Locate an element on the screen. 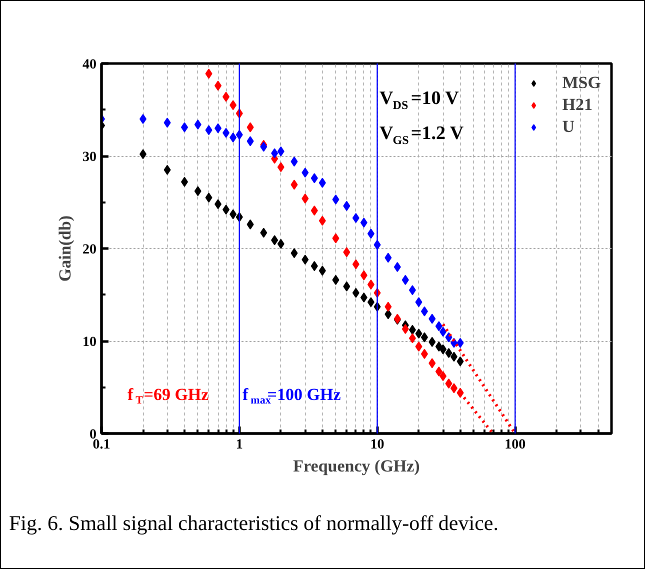 Image resolution: width=647 pixels, height=571 pixels. legend-label: U is located at coordinates (569, 127).